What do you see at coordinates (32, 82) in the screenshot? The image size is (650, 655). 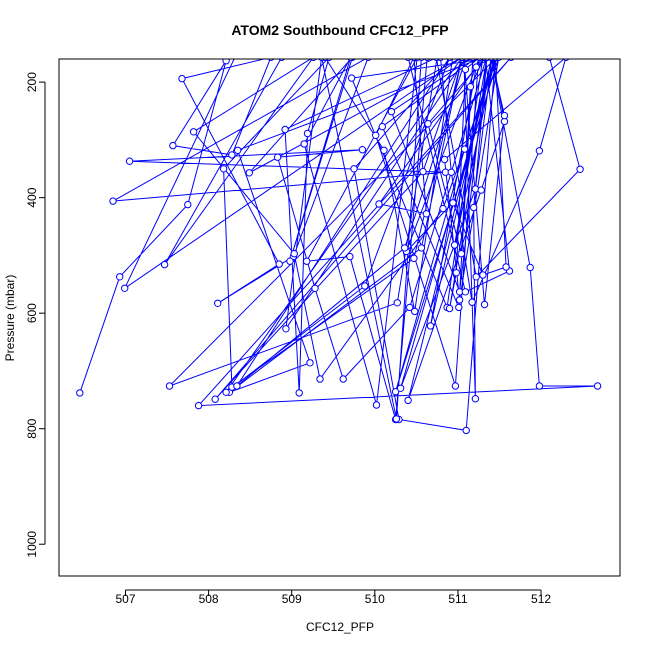 I see `y-tick-label: 200` at bounding box center [32, 82].